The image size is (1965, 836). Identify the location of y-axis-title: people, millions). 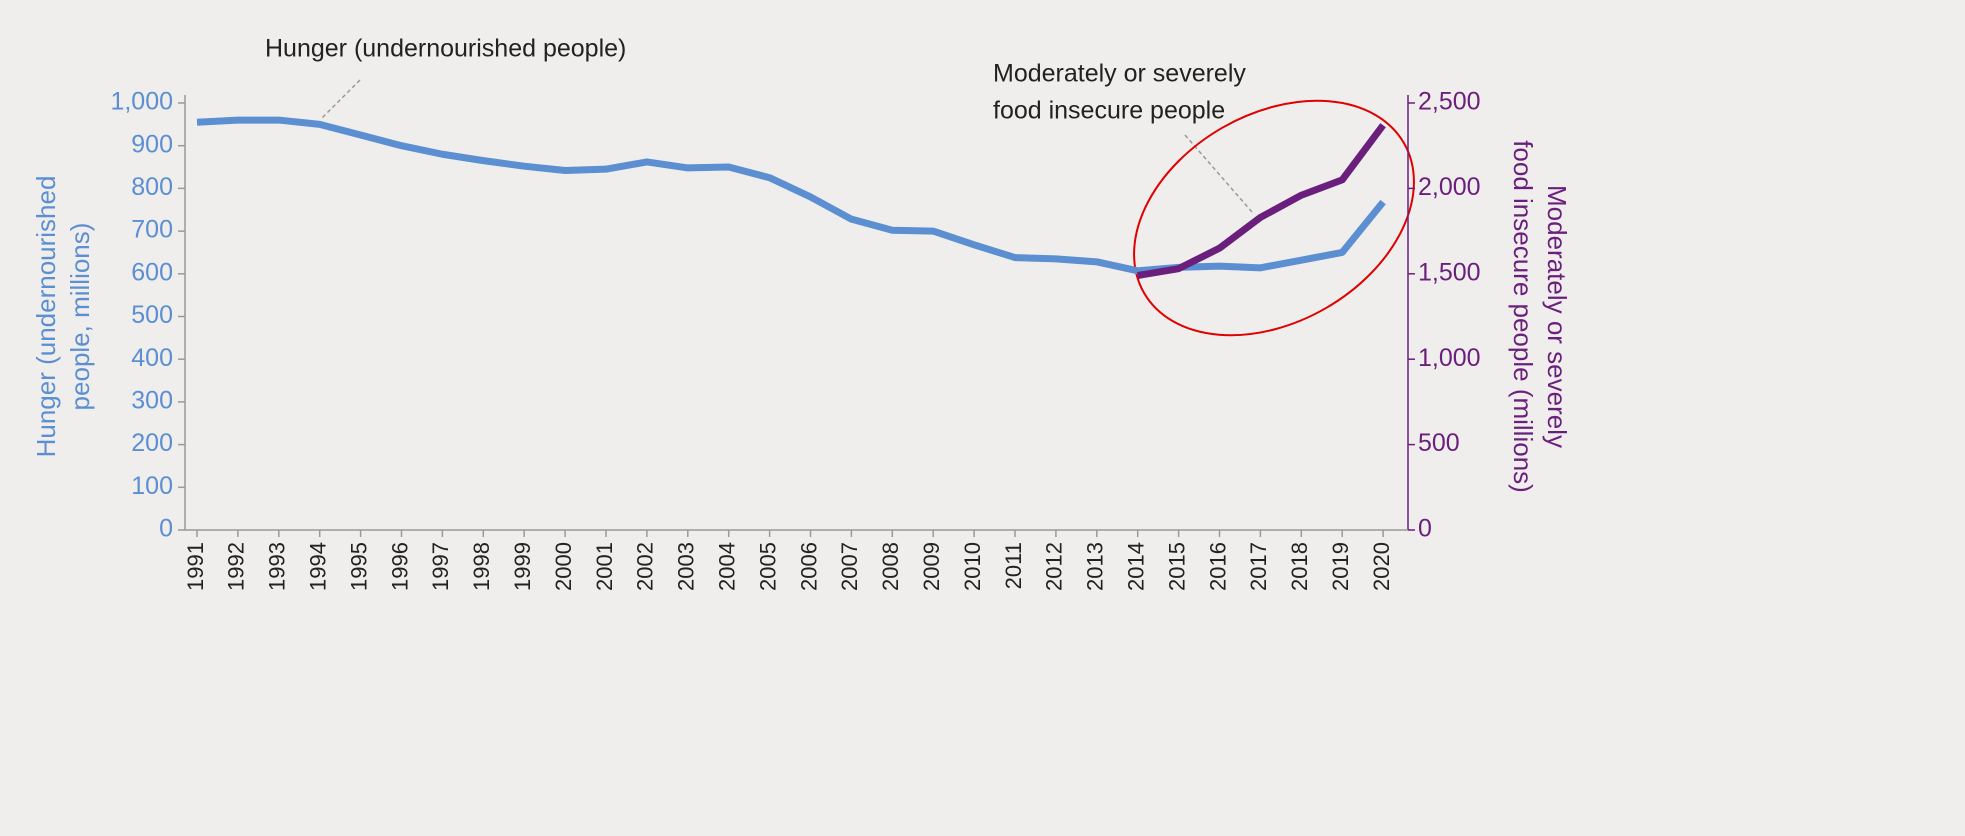
(80, 317).